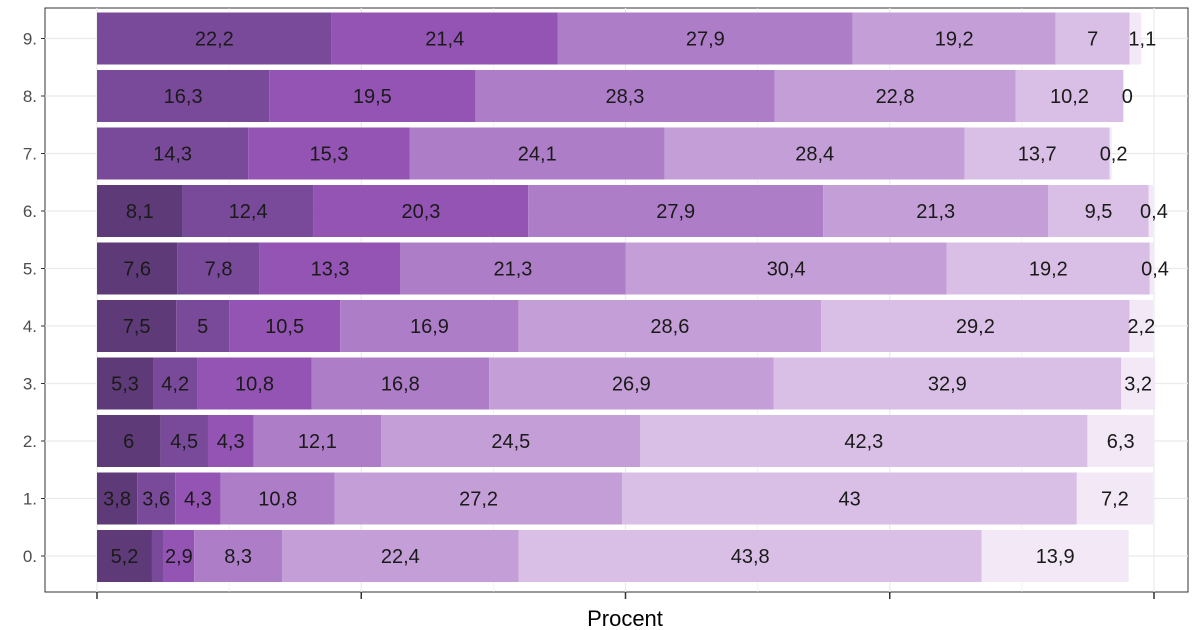  What do you see at coordinates (1092, 40) in the screenshot?
I see `segment-value-label: 7` at bounding box center [1092, 40].